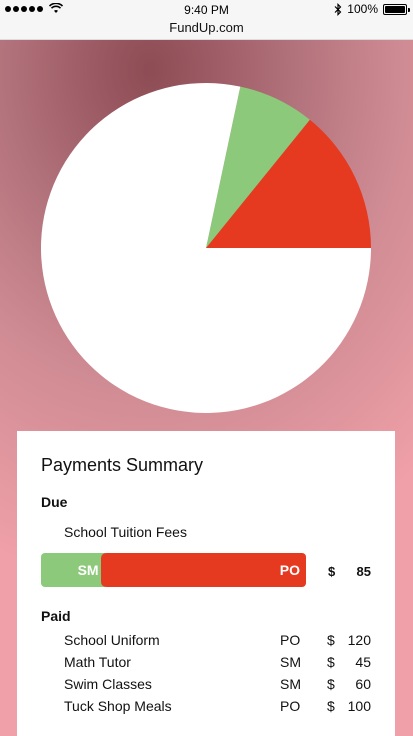  Describe the element at coordinates (203, 570) in the screenshot. I see `bar-segment-po: PO` at that location.